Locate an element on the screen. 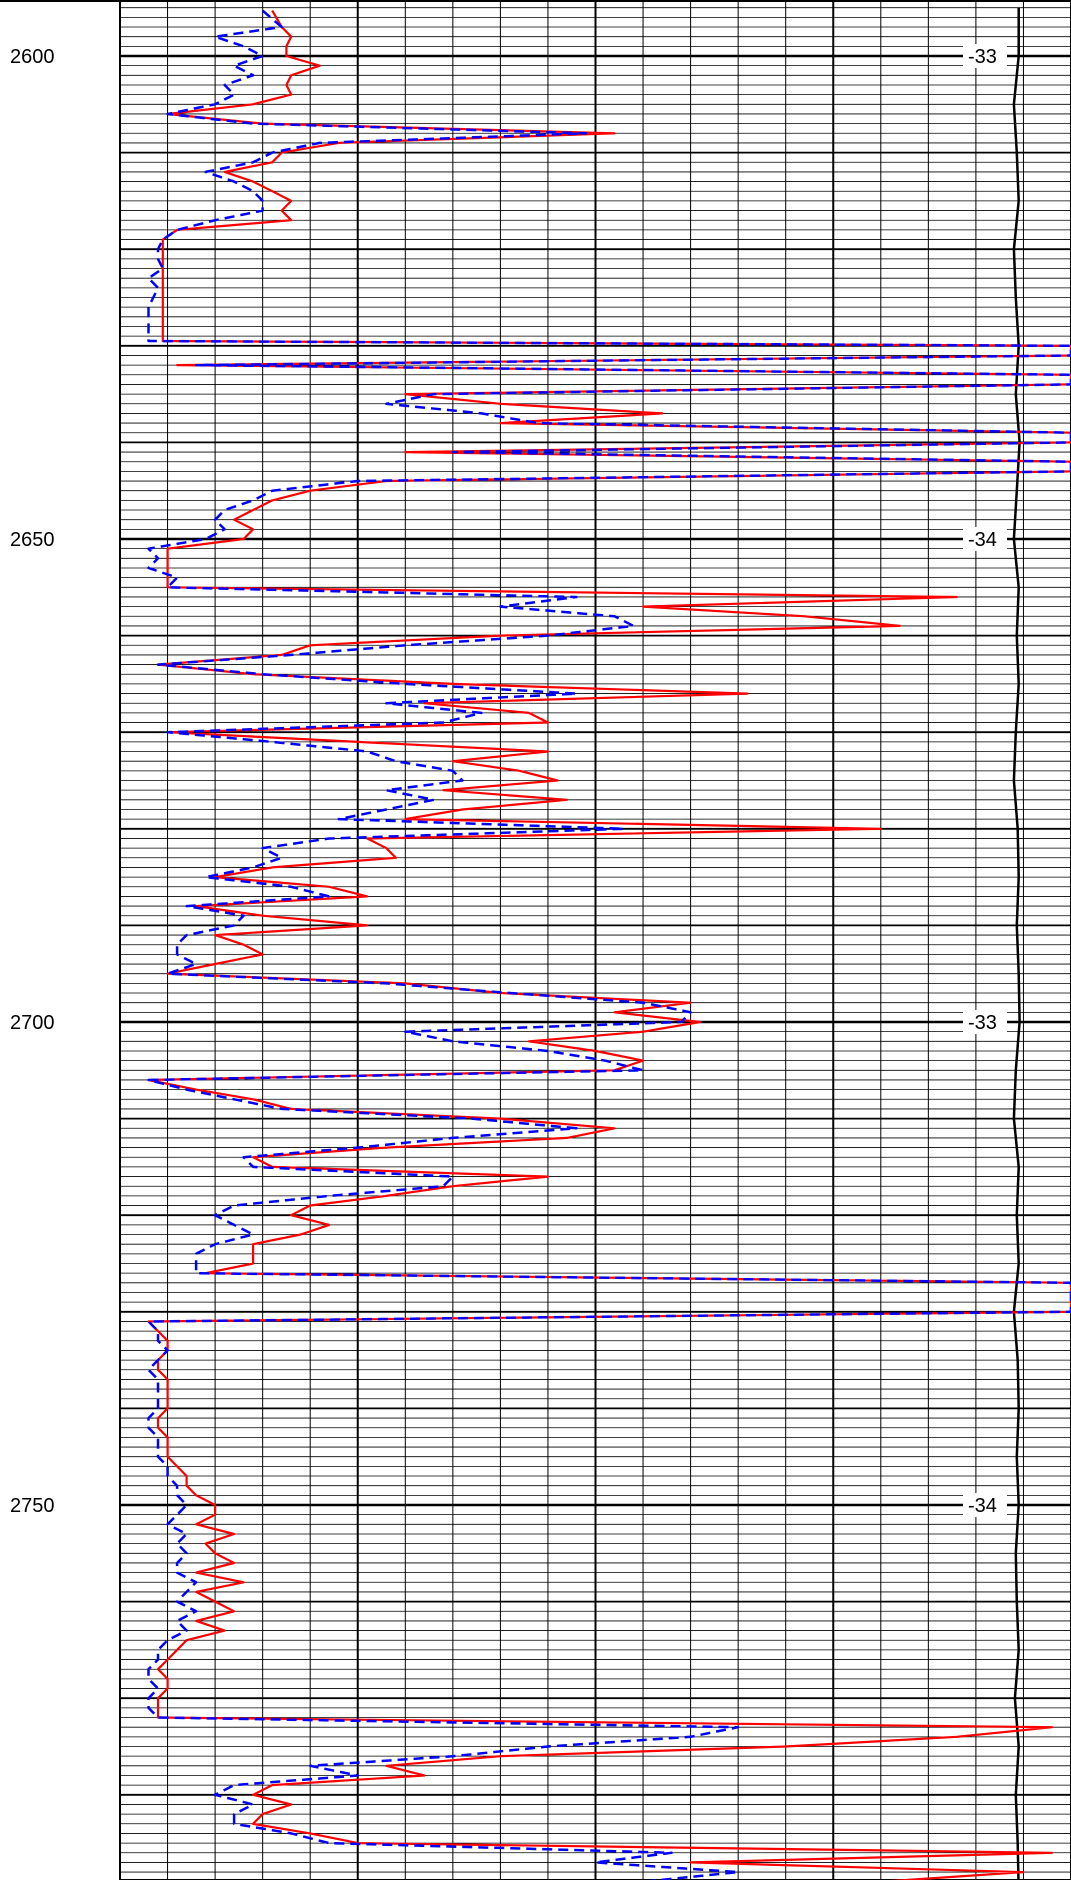 The height and width of the screenshot is (1880, 1071). depth-labels: 2600 2650 2700 2750 is located at coordinates (32, 781).